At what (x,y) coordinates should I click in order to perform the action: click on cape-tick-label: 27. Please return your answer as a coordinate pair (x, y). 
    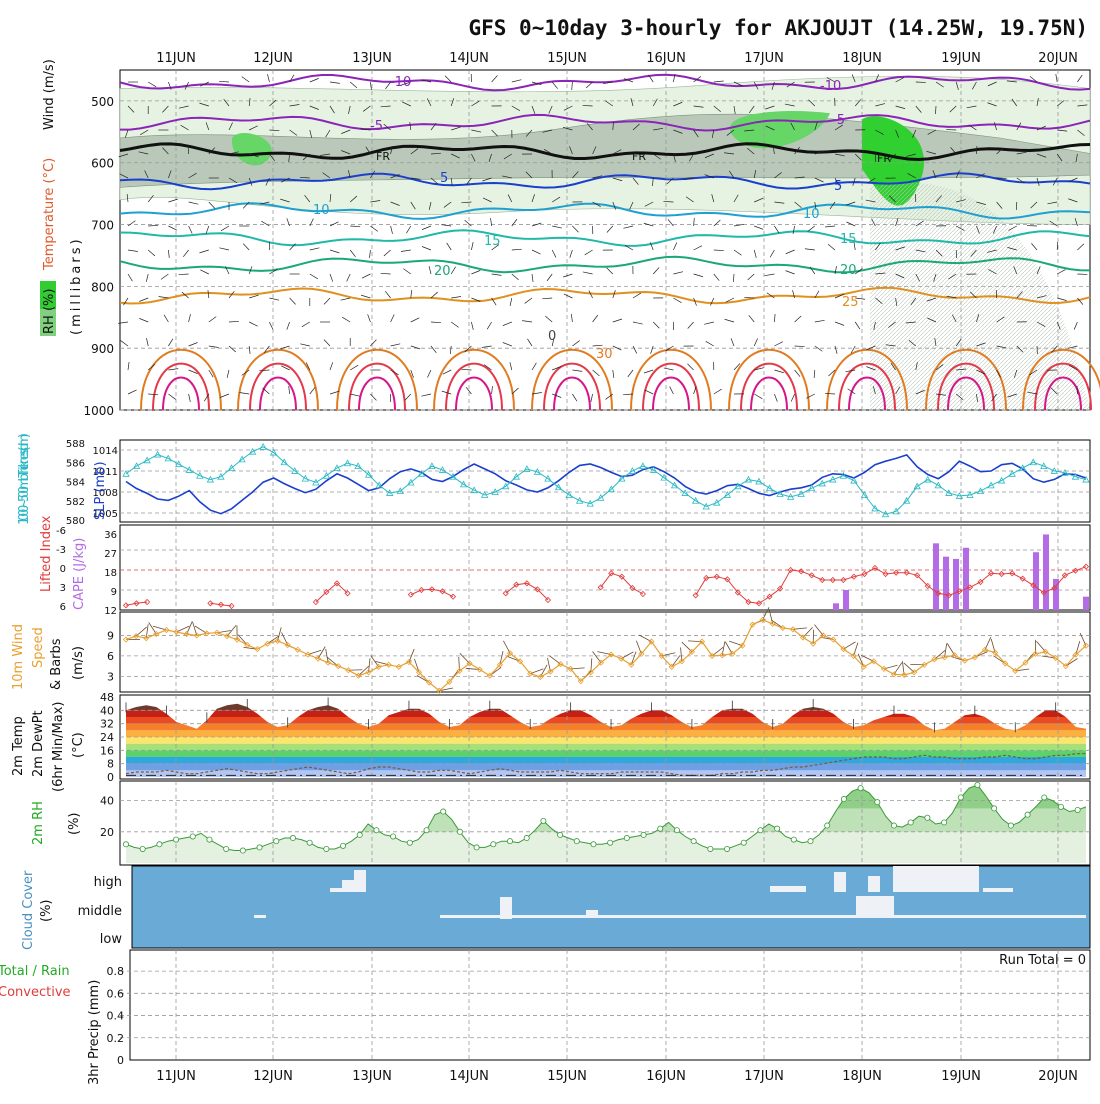
    Looking at the image, I should click on (110, 554).